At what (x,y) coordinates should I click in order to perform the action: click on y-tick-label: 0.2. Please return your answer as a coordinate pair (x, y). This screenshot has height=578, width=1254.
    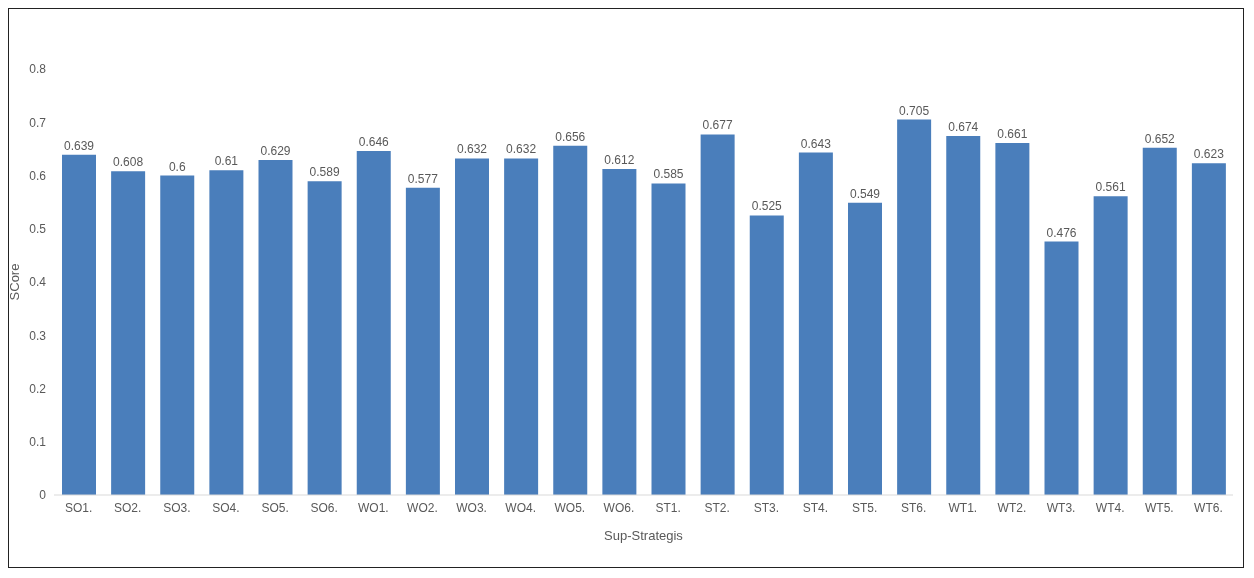
    Looking at the image, I should click on (38, 388).